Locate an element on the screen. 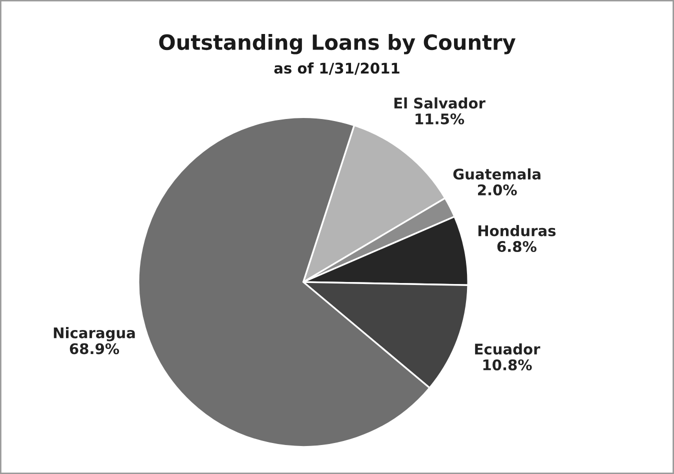  data-label: 10.8% is located at coordinates (507, 364).